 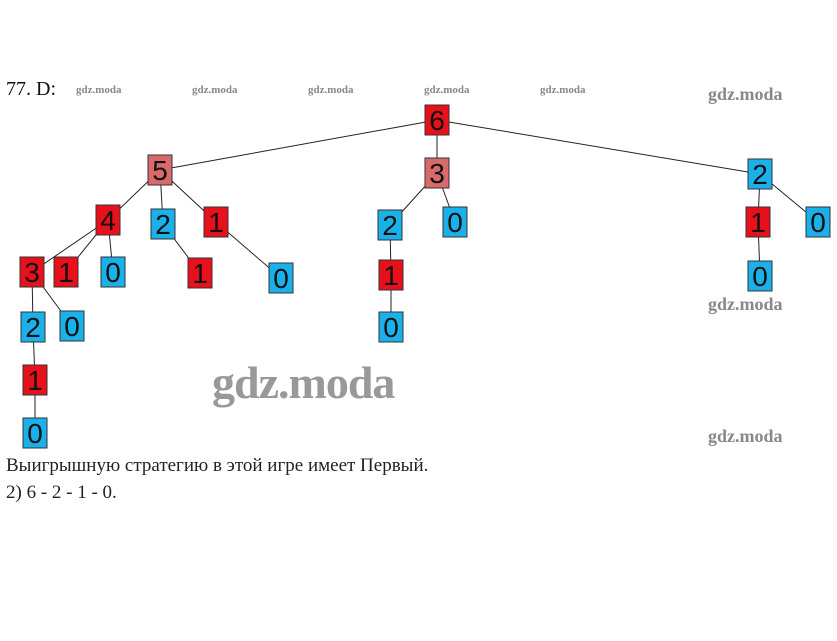 I want to click on tree-node-value: 4, so click(x=108, y=220).